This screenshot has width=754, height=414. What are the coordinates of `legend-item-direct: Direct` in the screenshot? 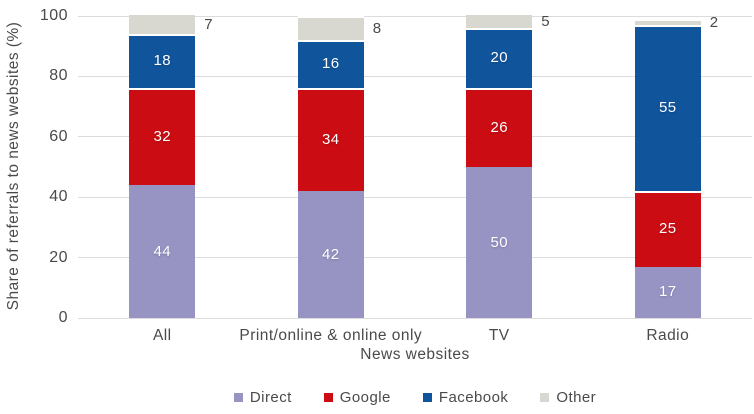 It's located at (262, 397).